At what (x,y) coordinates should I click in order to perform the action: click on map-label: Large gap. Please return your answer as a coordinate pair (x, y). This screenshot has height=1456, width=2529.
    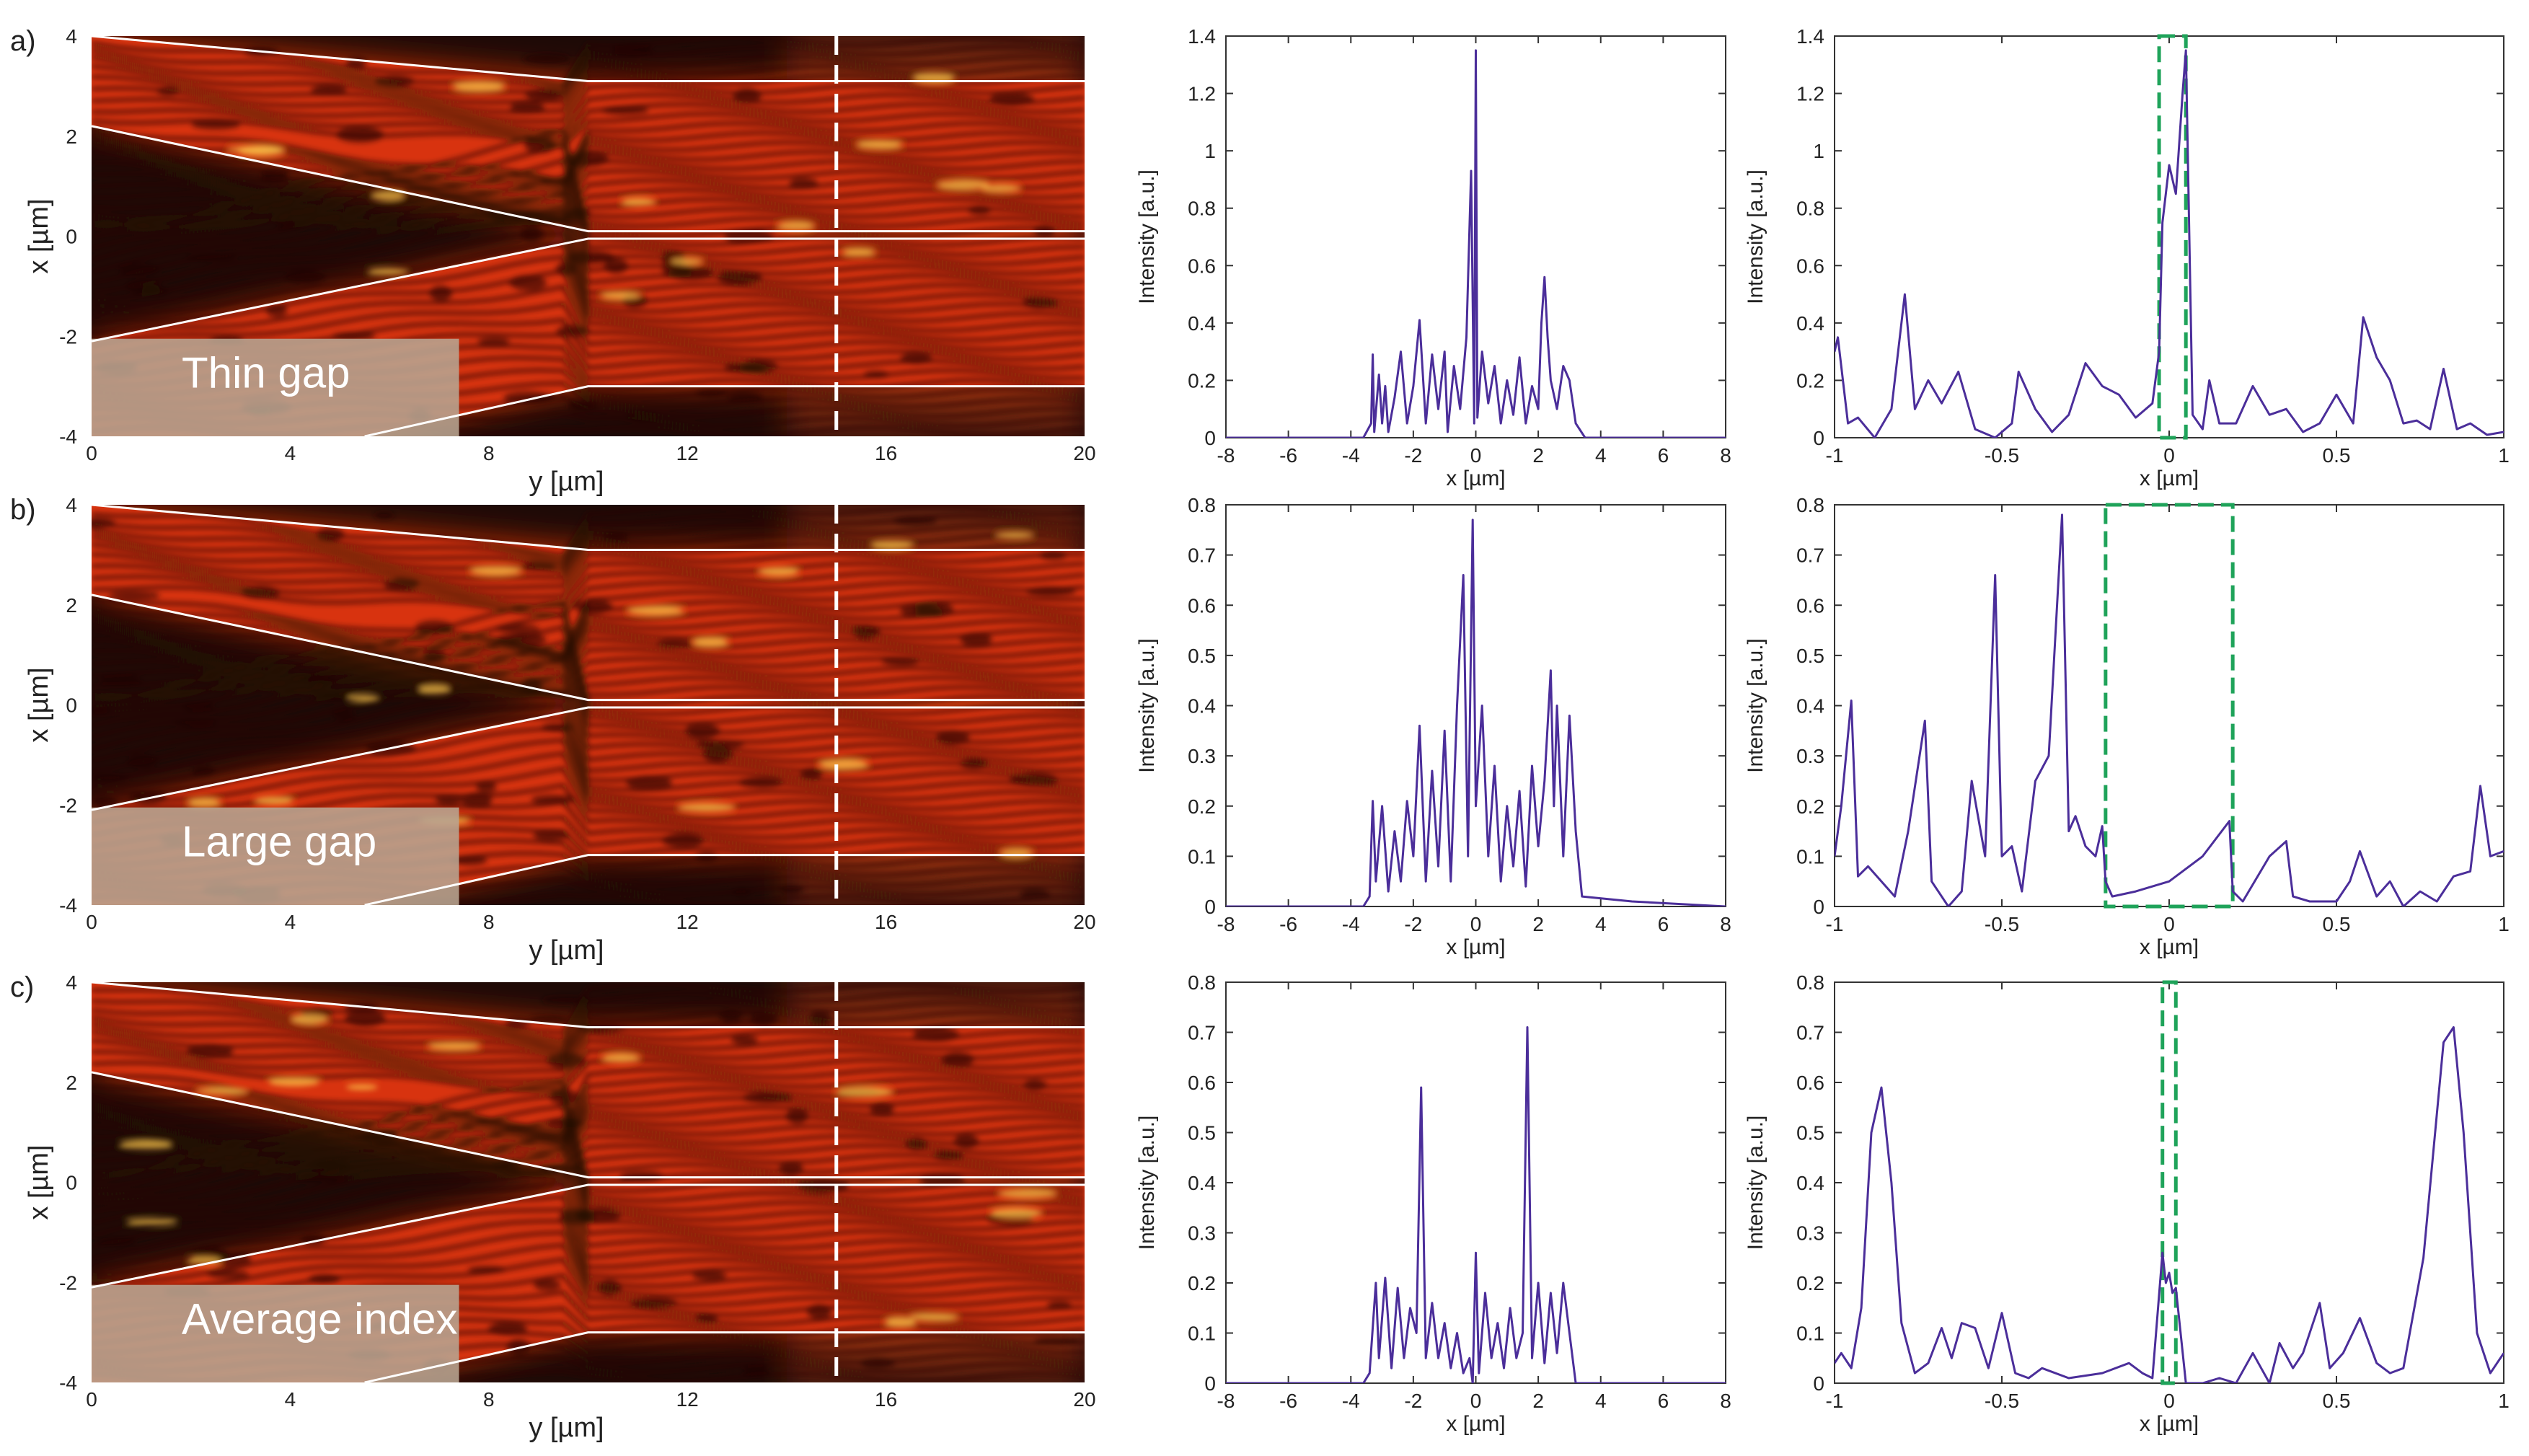
    Looking at the image, I should click on (279, 841).